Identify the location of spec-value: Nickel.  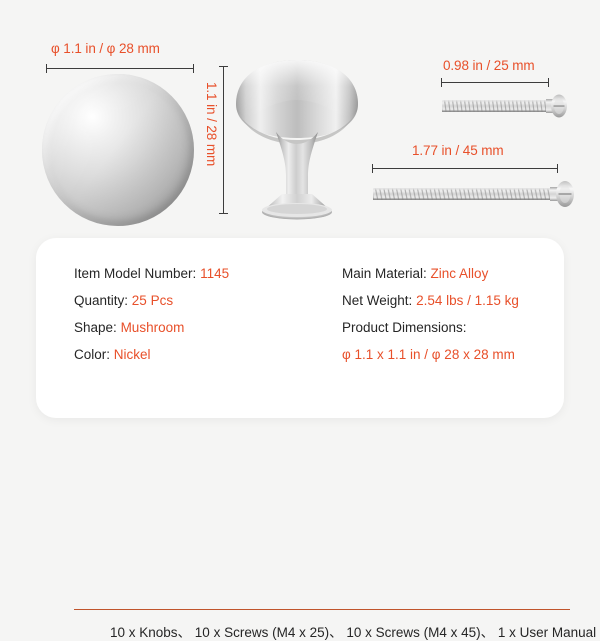
(132, 354).